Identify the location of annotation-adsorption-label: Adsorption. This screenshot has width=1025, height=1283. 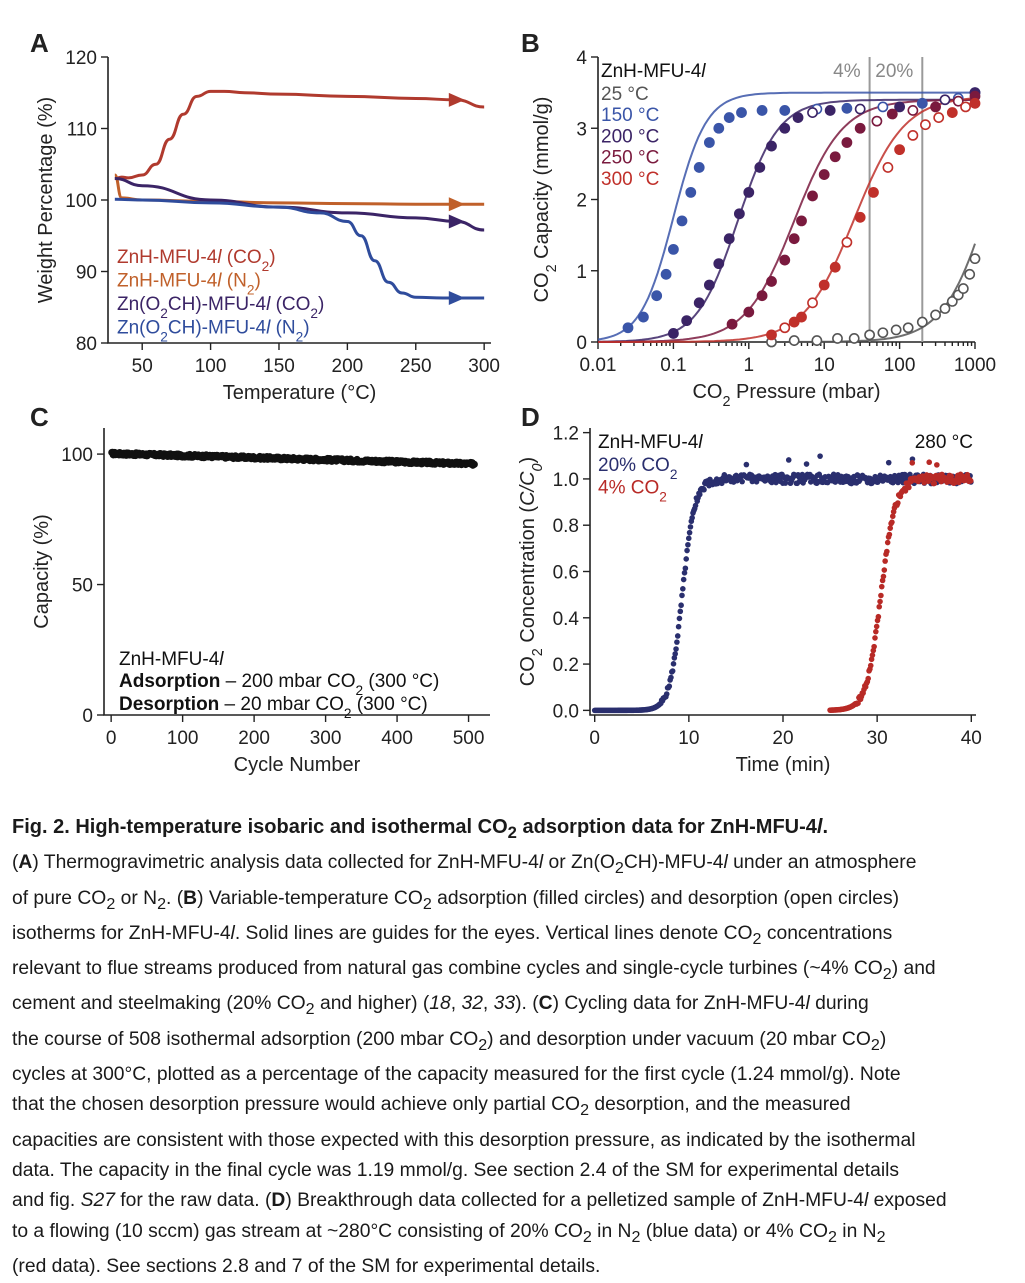
(169, 681).